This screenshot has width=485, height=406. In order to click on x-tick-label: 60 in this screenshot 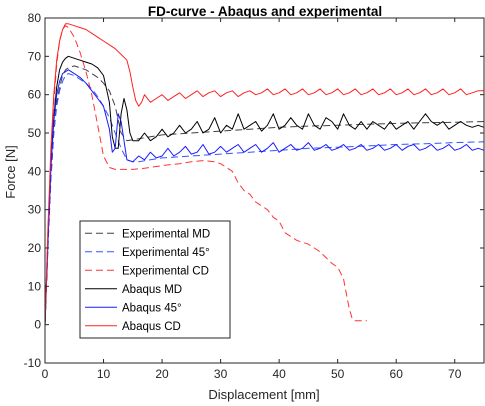, I will do `click(397, 374)`.